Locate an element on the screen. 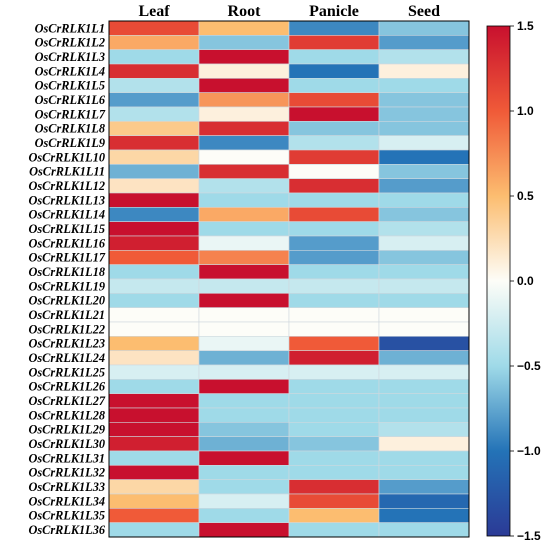  row-label: OsCrRLK1L25 is located at coordinates (66, 372).